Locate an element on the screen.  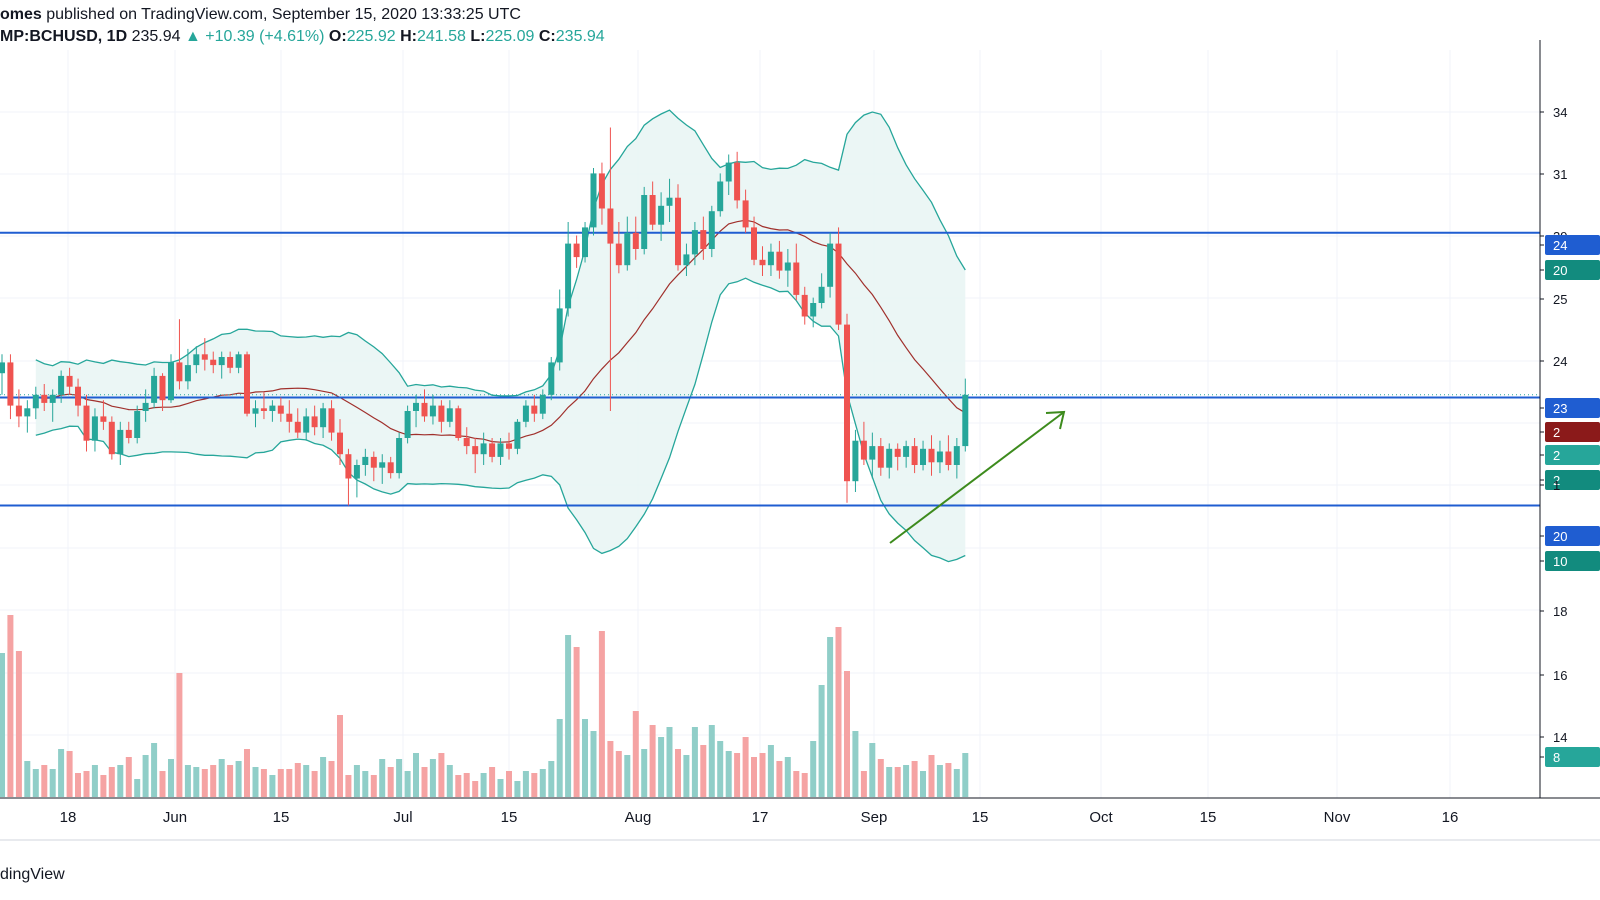
low-label: L: is located at coordinates (478, 36).